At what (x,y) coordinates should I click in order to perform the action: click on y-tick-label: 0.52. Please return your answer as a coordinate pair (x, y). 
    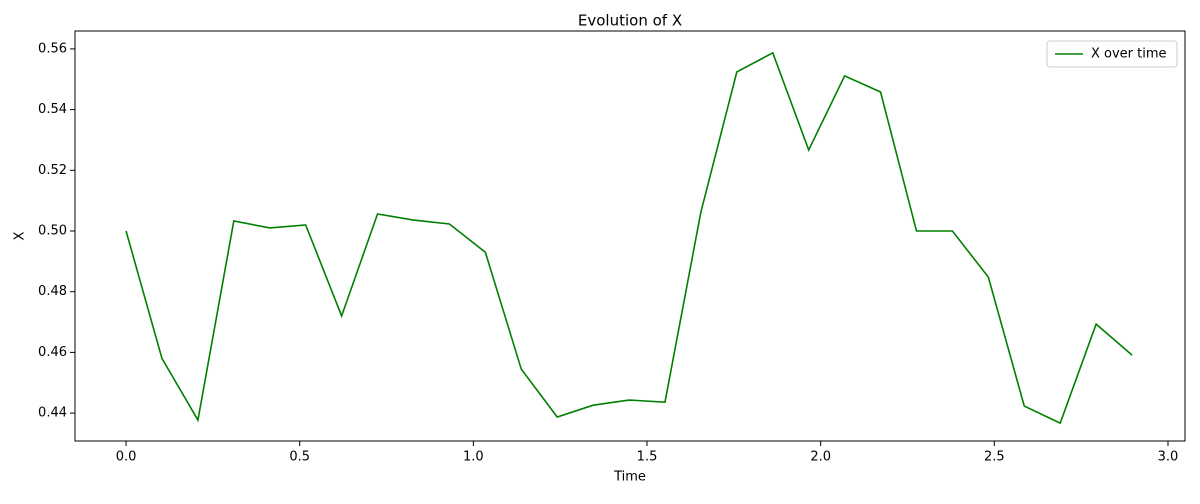
    Looking at the image, I should click on (52, 170).